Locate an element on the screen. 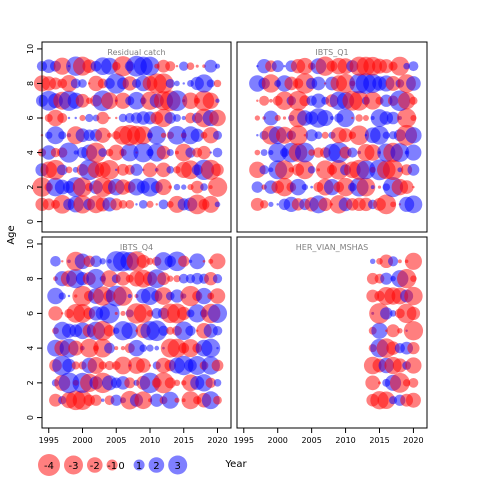 The image size is (480, 480). panel-title: Residual catch is located at coordinates (136, 52).